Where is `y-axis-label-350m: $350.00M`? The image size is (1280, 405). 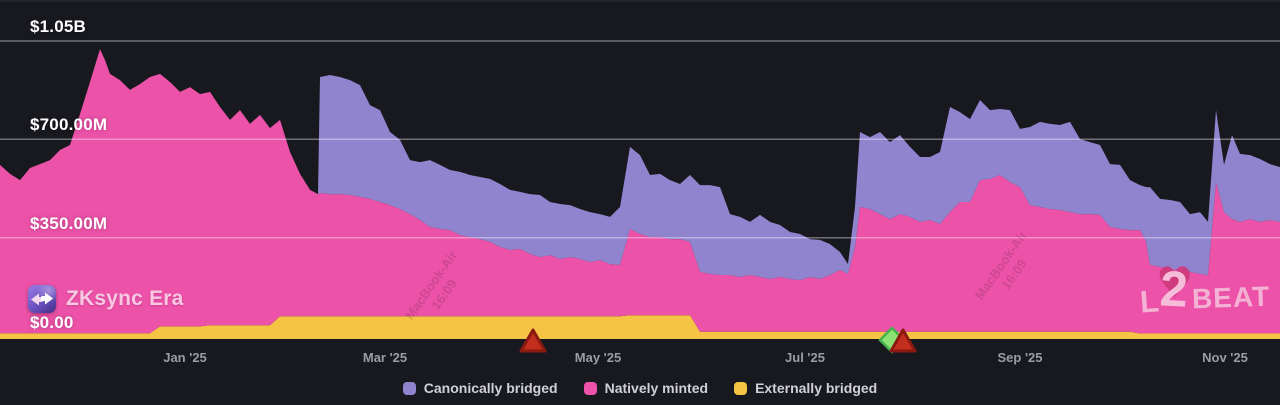 y-axis-label-350m: $350.00M is located at coordinates (69, 223).